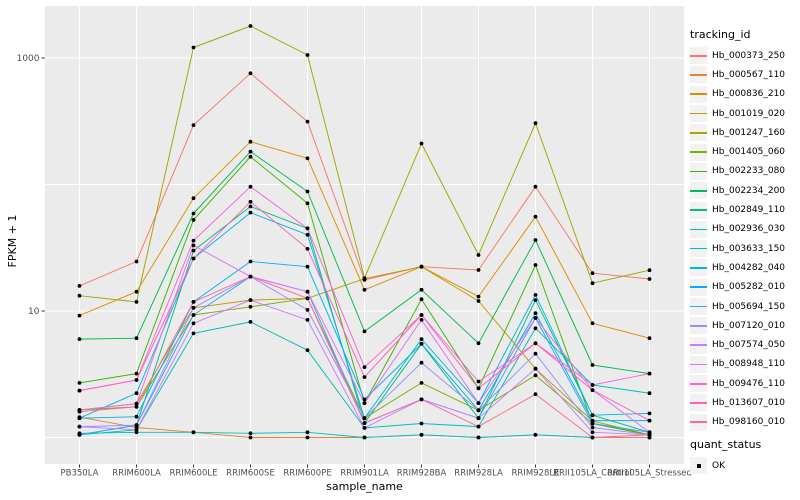 The height and width of the screenshot is (500, 800). I want to click on x-tick-label: RRII105LA_Control, so click(592, 474).